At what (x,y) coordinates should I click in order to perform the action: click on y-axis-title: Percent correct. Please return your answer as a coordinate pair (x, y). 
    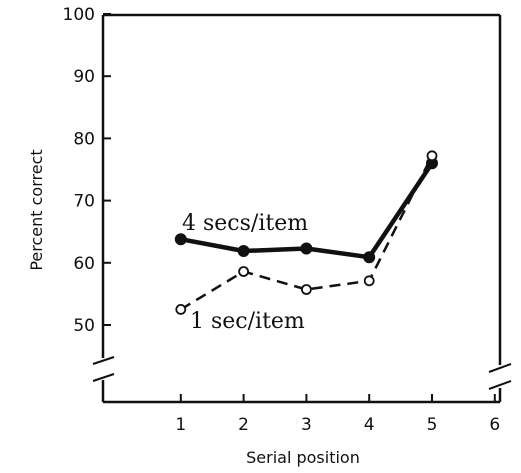
    Looking at the image, I should click on (36, 209).